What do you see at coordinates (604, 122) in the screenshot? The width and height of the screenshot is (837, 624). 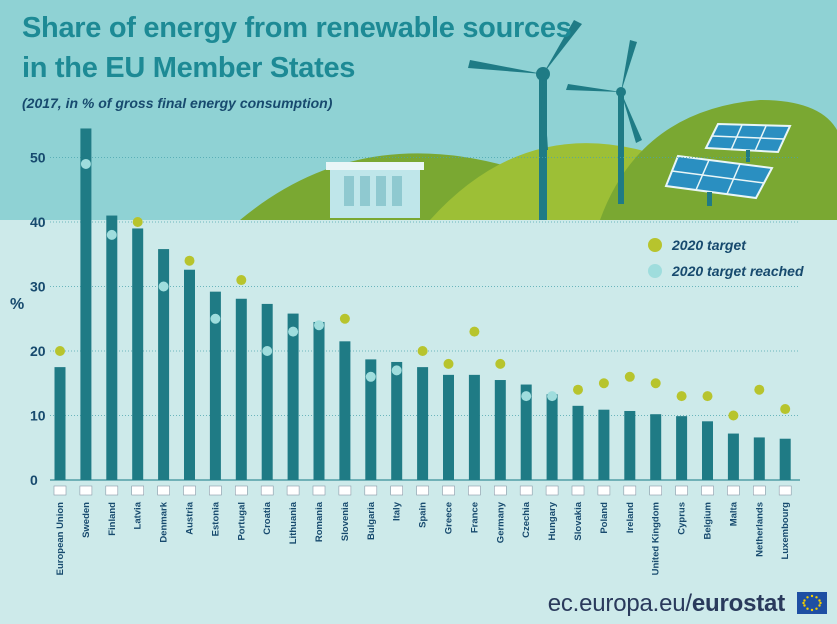 I see `wind-turbine-small-icon` at bounding box center [604, 122].